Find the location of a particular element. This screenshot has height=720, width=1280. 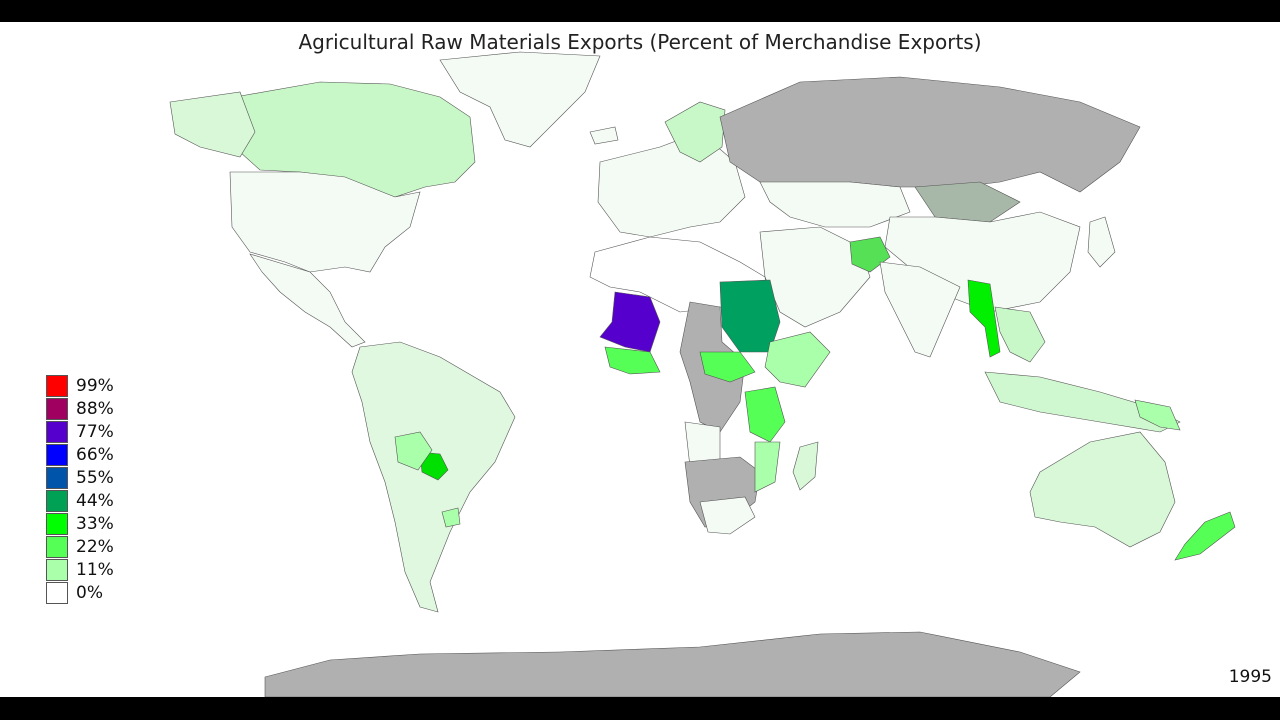

legend-label: 99% is located at coordinates (95, 385).